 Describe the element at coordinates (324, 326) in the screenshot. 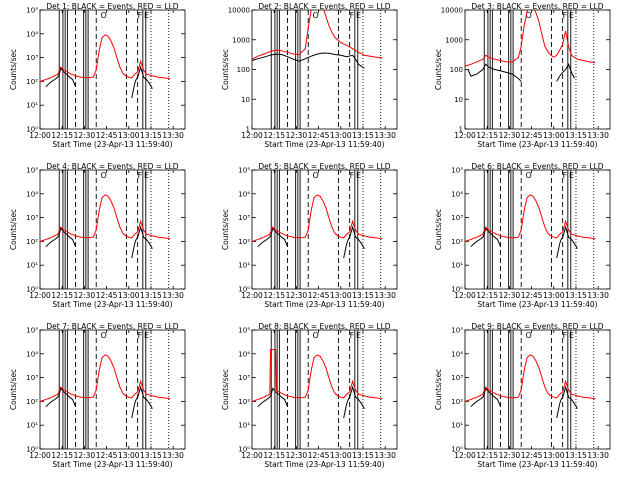

I see `panel-title: Det 8: BLACK = Events, RED = LLD` at that location.